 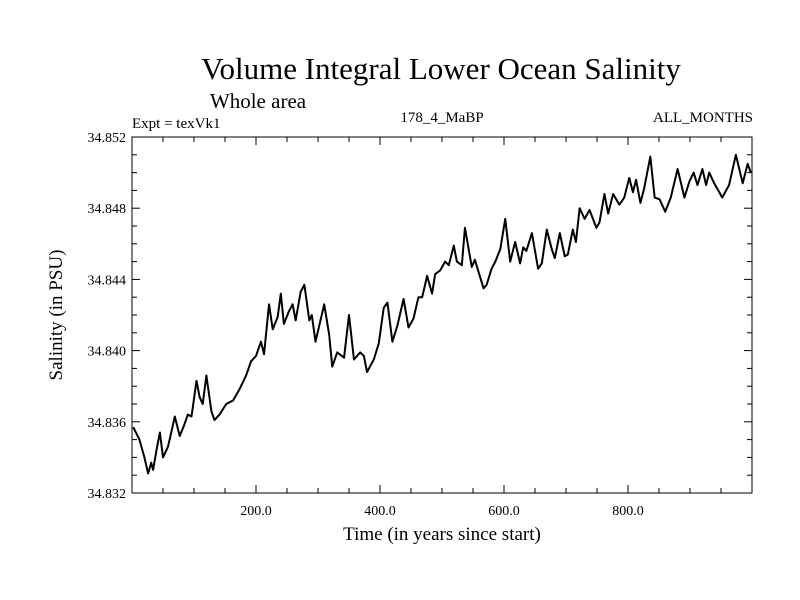 I want to click on chart-title: Volume Integral Lower Ocean Salinity, so click(x=441, y=68).